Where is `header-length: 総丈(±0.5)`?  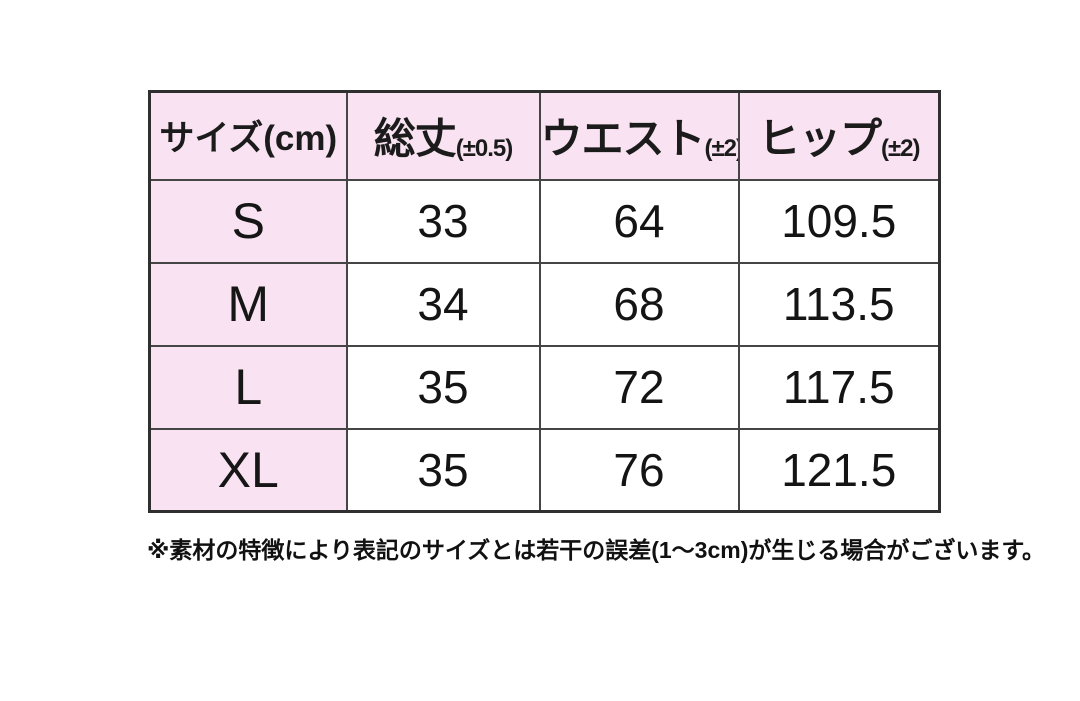
header-length: 総丈(±0.5) is located at coordinates (443, 135).